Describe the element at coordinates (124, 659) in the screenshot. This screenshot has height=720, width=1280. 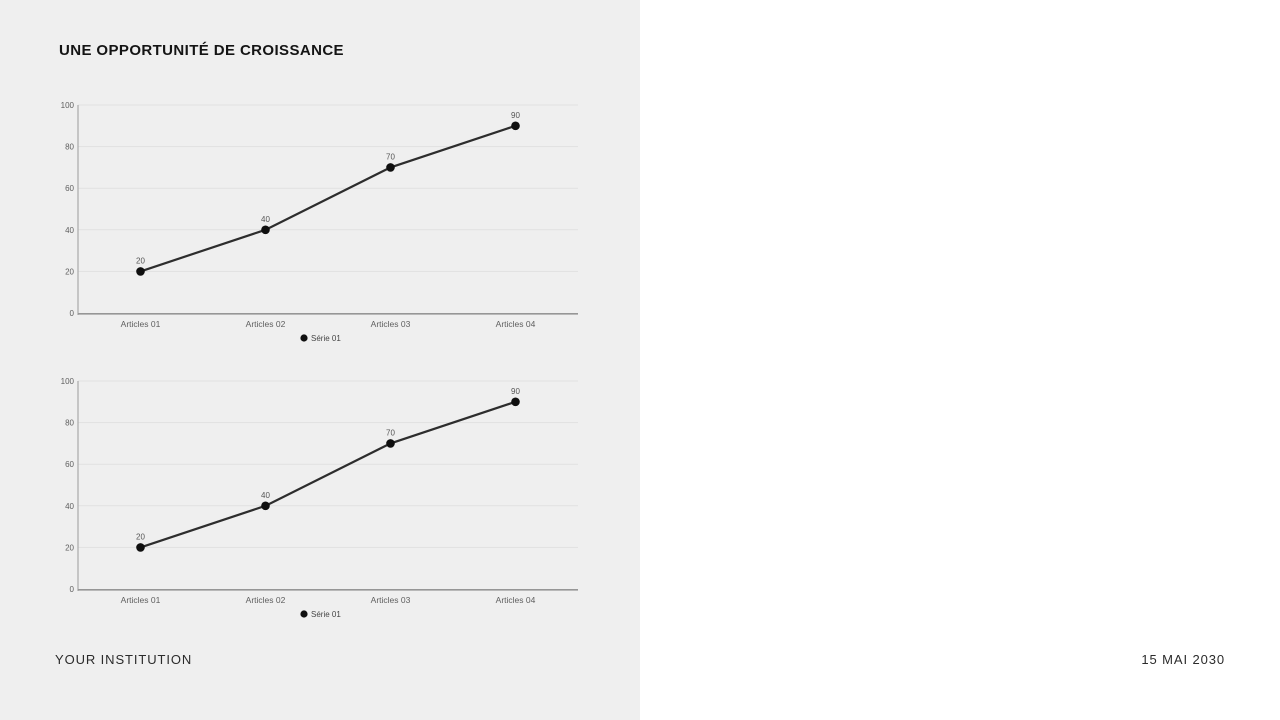
I see `footer-institution: YOUR INSTITUTION` at that location.